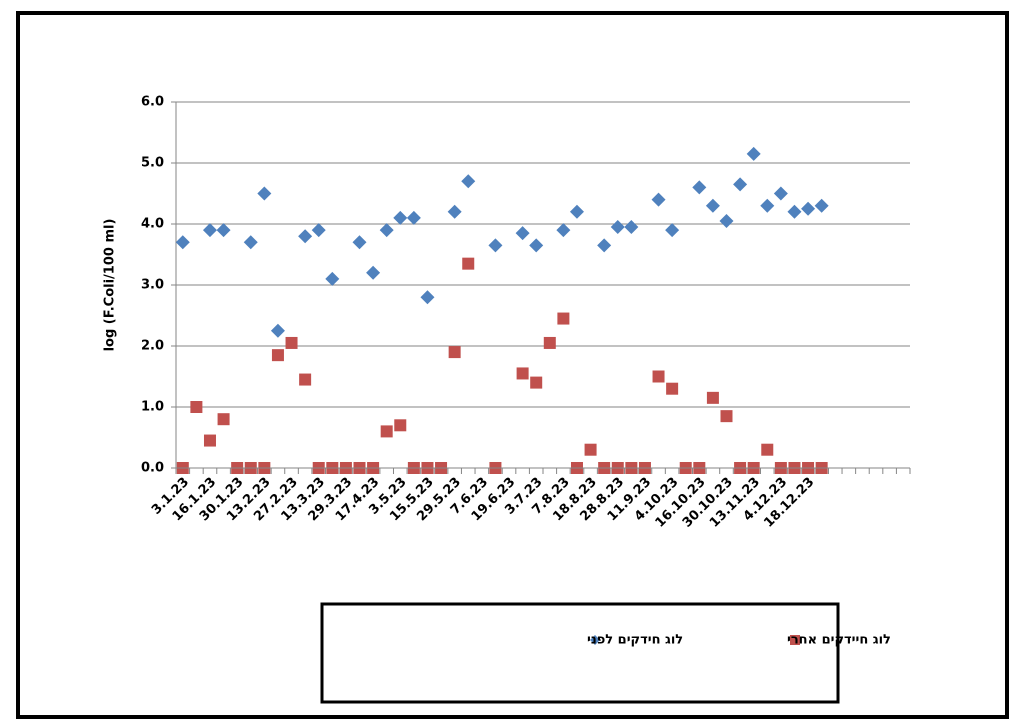 This screenshot has height=726, width=1021. I want to click on legend-box, so click(580, 653).